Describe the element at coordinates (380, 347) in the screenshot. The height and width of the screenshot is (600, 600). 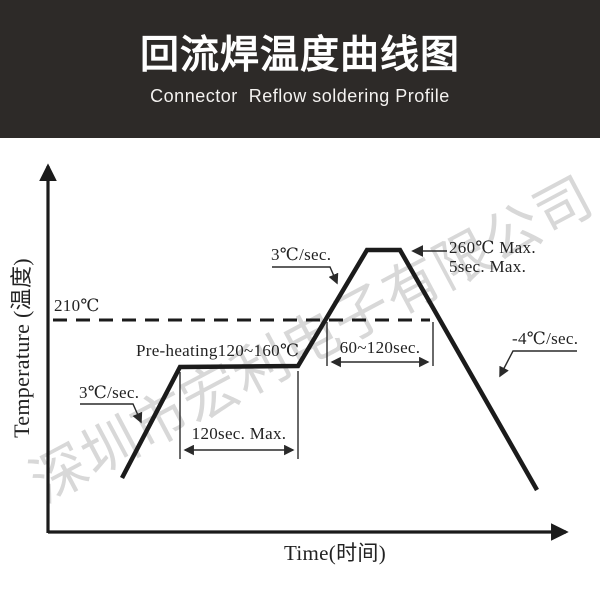
I see `above210-duration-label: 60~120sec.` at that location.